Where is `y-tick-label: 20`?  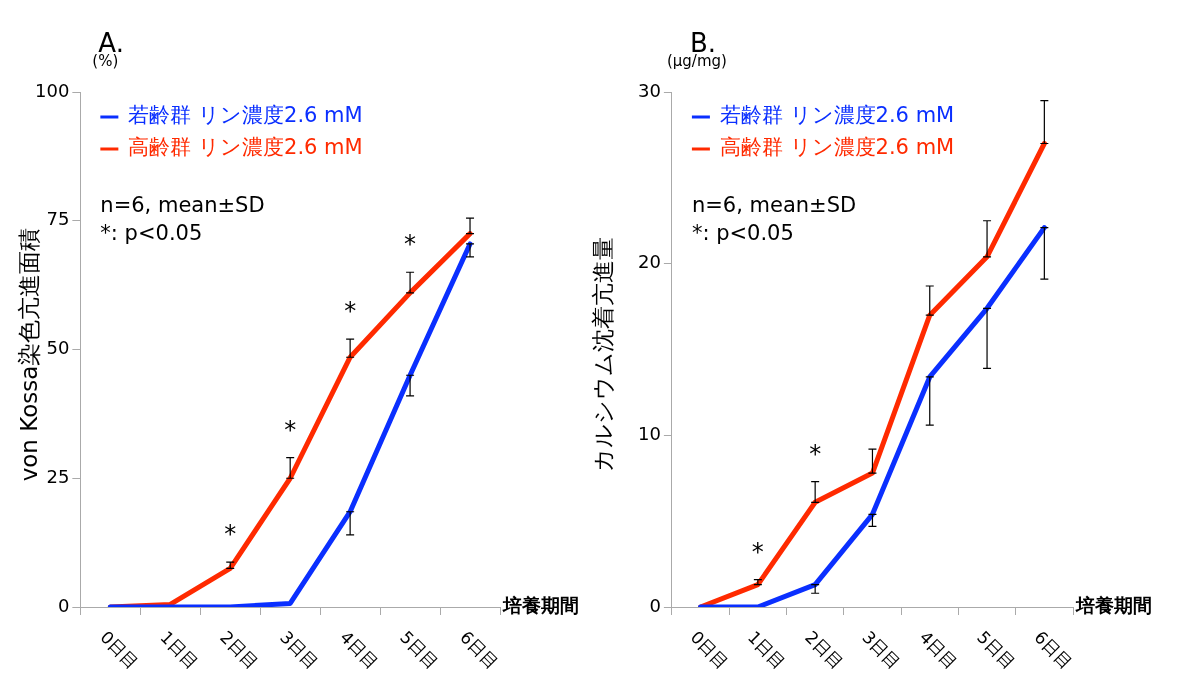
y-tick-label: 20 is located at coordinates (649, 262).